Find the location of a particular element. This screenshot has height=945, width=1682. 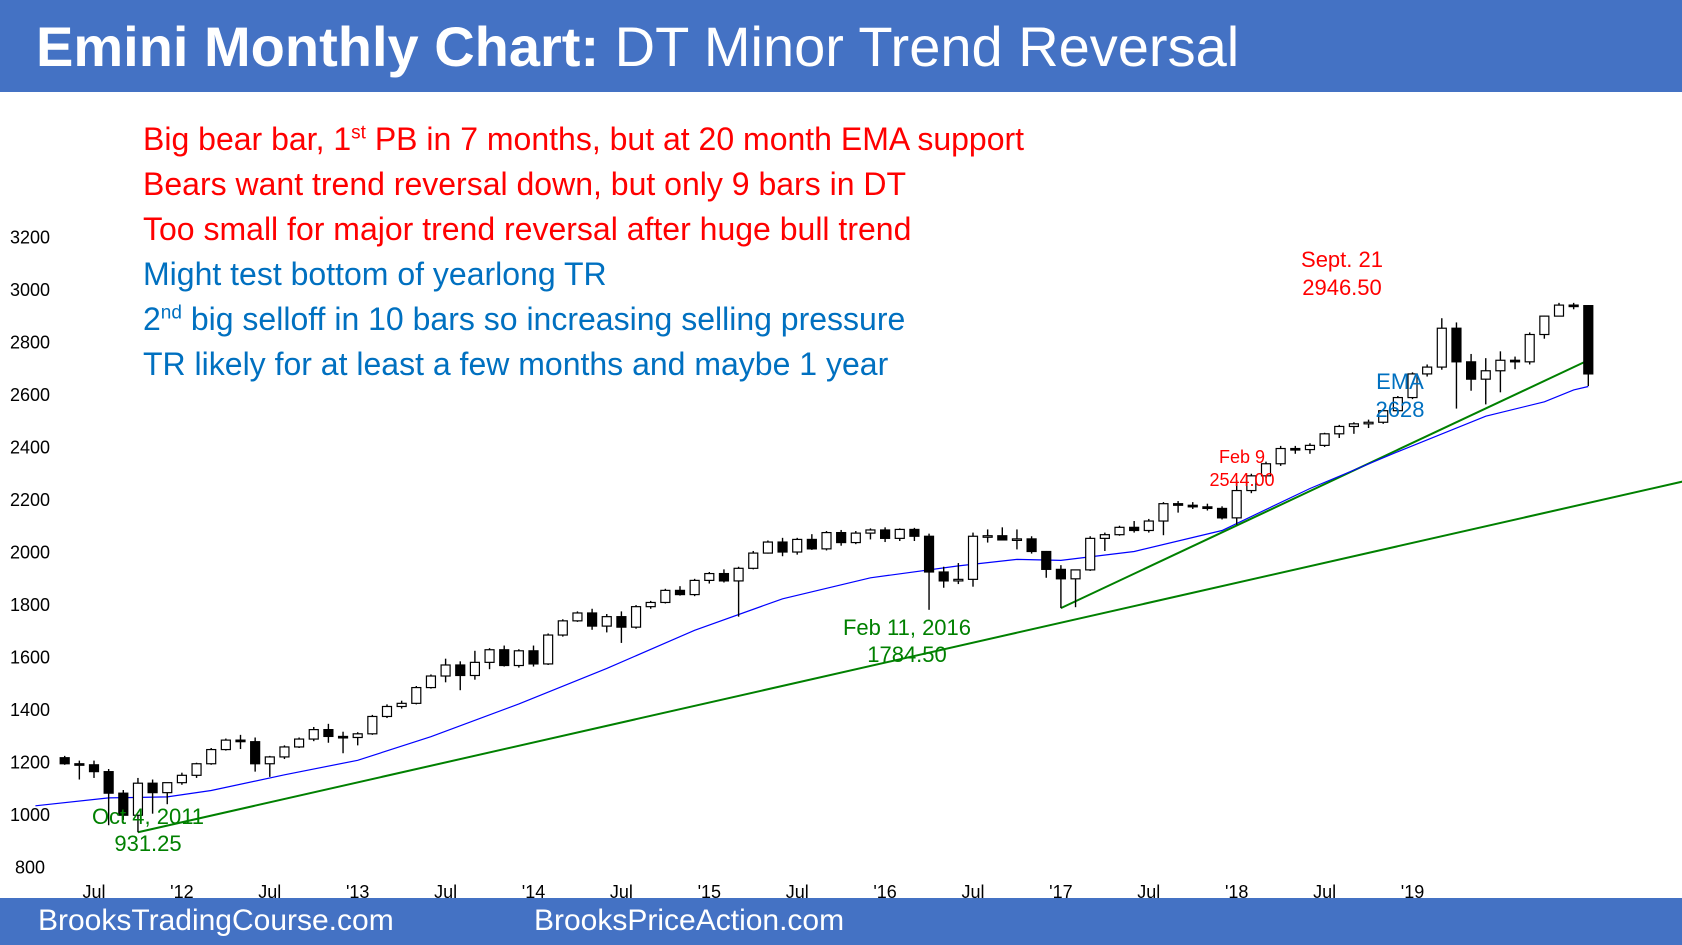

y-tick-label: 1800 is located at coordinates (30, 605).